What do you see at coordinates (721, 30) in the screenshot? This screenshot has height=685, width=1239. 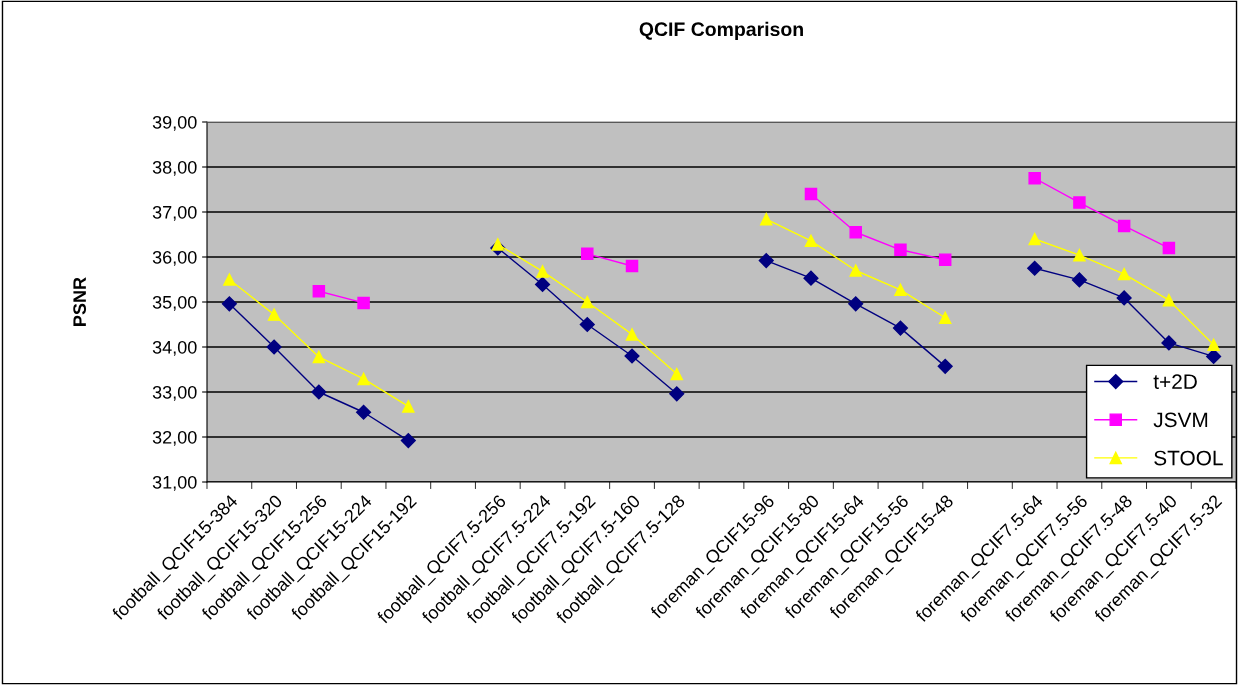 I see `chart-title: QCIF Comparison` at bounding box center [721, 30].